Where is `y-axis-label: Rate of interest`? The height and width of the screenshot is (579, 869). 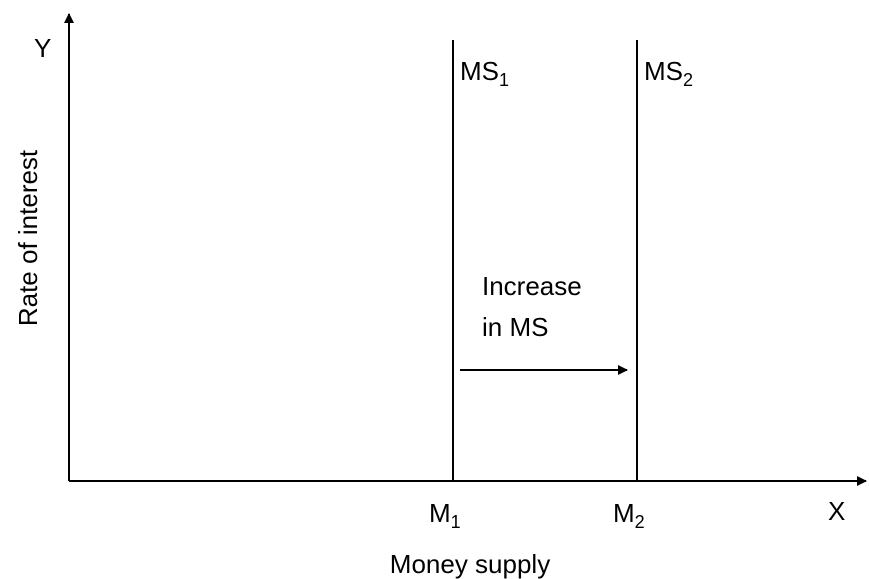 y-axis-label: Rate of interest is located at coordinates (28, 237).